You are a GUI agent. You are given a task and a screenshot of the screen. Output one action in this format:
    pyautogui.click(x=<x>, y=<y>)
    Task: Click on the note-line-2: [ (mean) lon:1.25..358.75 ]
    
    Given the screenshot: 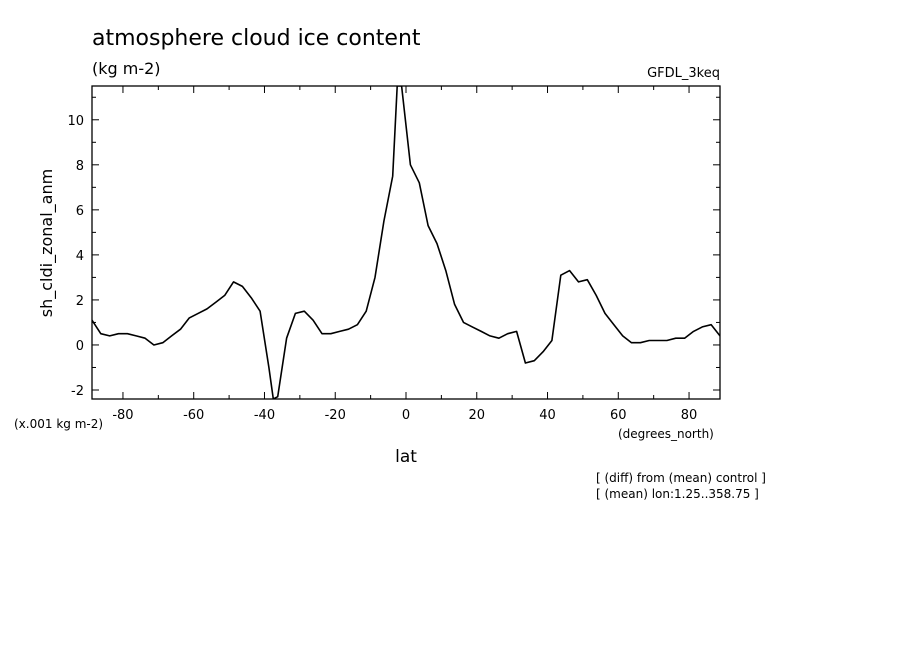 What is the action you would take?
    pyautogui.click(x=677, y=494)
    